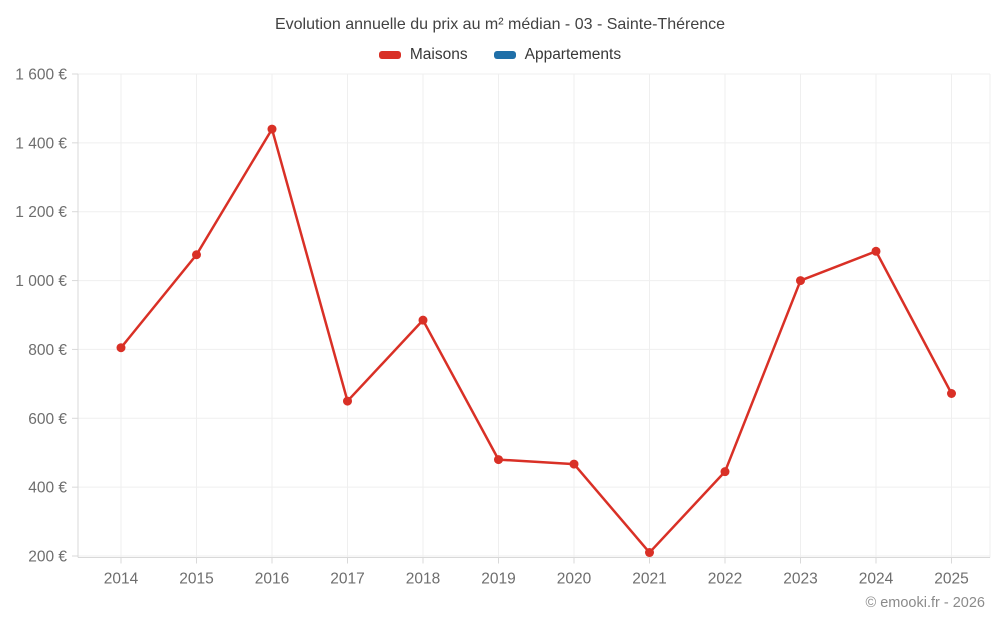 This screenshot has height=625, width=1000. I want to click on data-point-2021, so click(649, 553).